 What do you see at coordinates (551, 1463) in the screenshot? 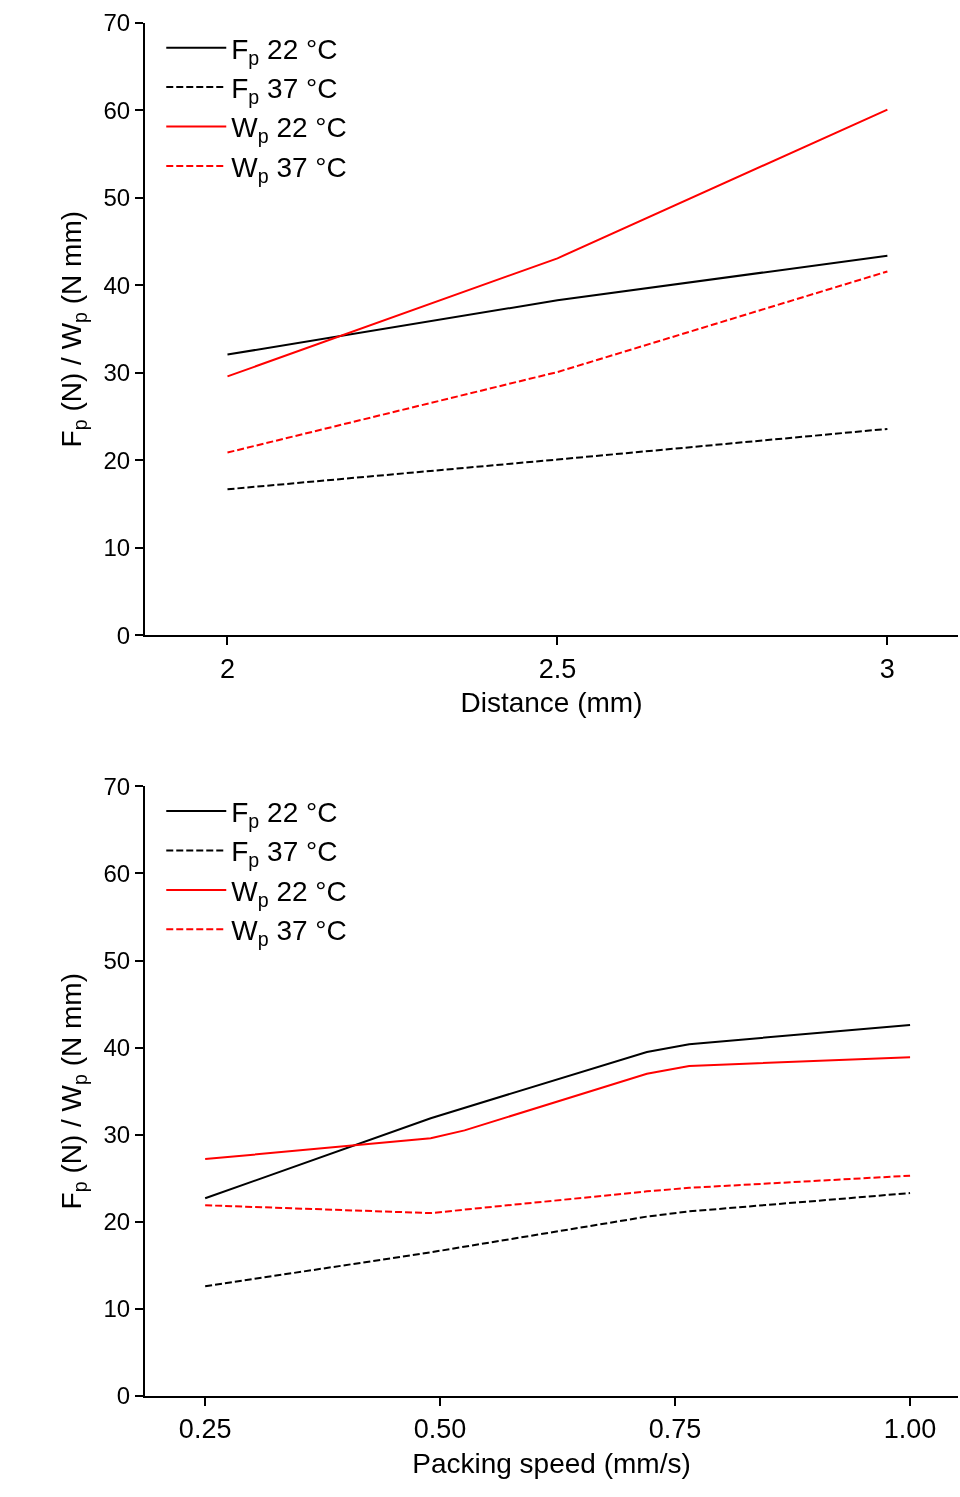
I see `x-axis-title: Packing speed (mm/s)` at bounding box center [551, 1463].